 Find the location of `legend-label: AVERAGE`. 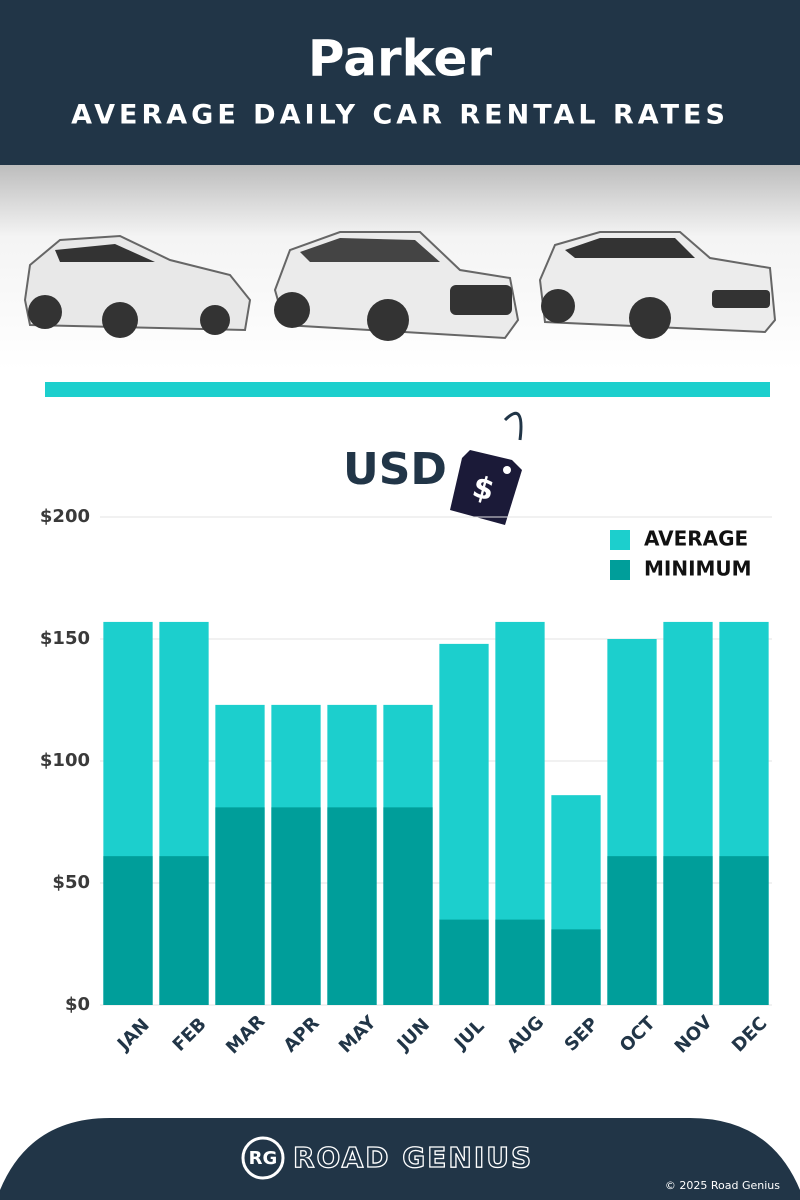

legend-label: AVERAGE is located at coordinates (696, 539).